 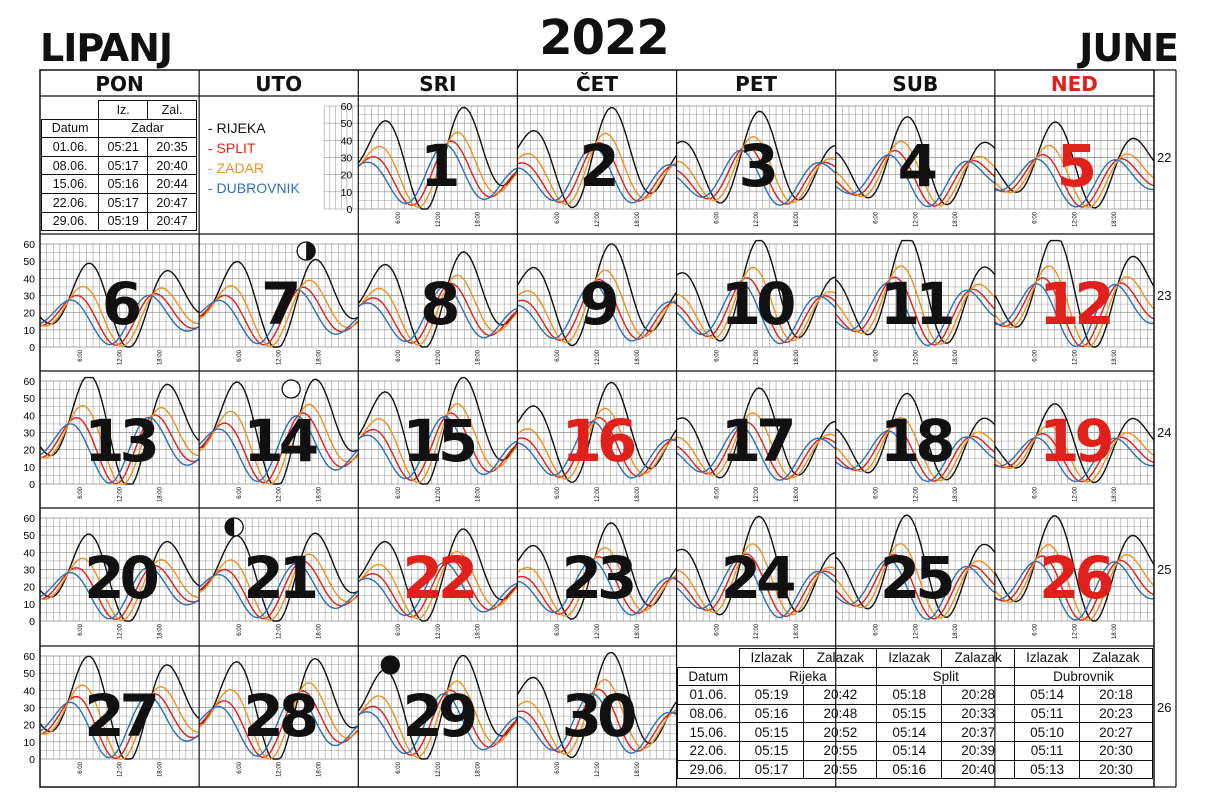 What do you see at coordinates (597, 578) in the screenshot?
I see `day-number: 23` at bounding box center [597, 578].